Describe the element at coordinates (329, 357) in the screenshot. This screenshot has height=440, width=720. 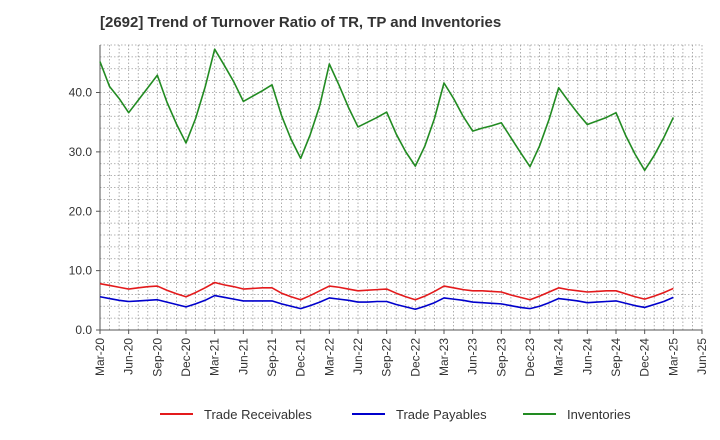
I see `x-tick-label: Mar-22` at that location.